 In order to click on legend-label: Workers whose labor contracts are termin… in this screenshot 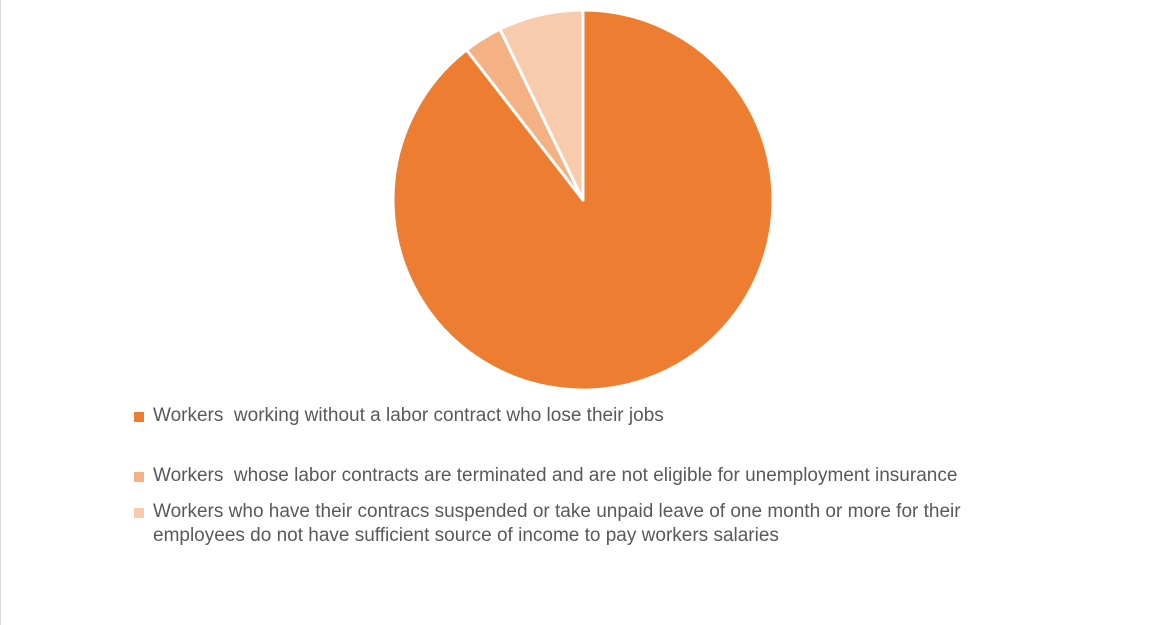, I will do `click(555, 475)`.